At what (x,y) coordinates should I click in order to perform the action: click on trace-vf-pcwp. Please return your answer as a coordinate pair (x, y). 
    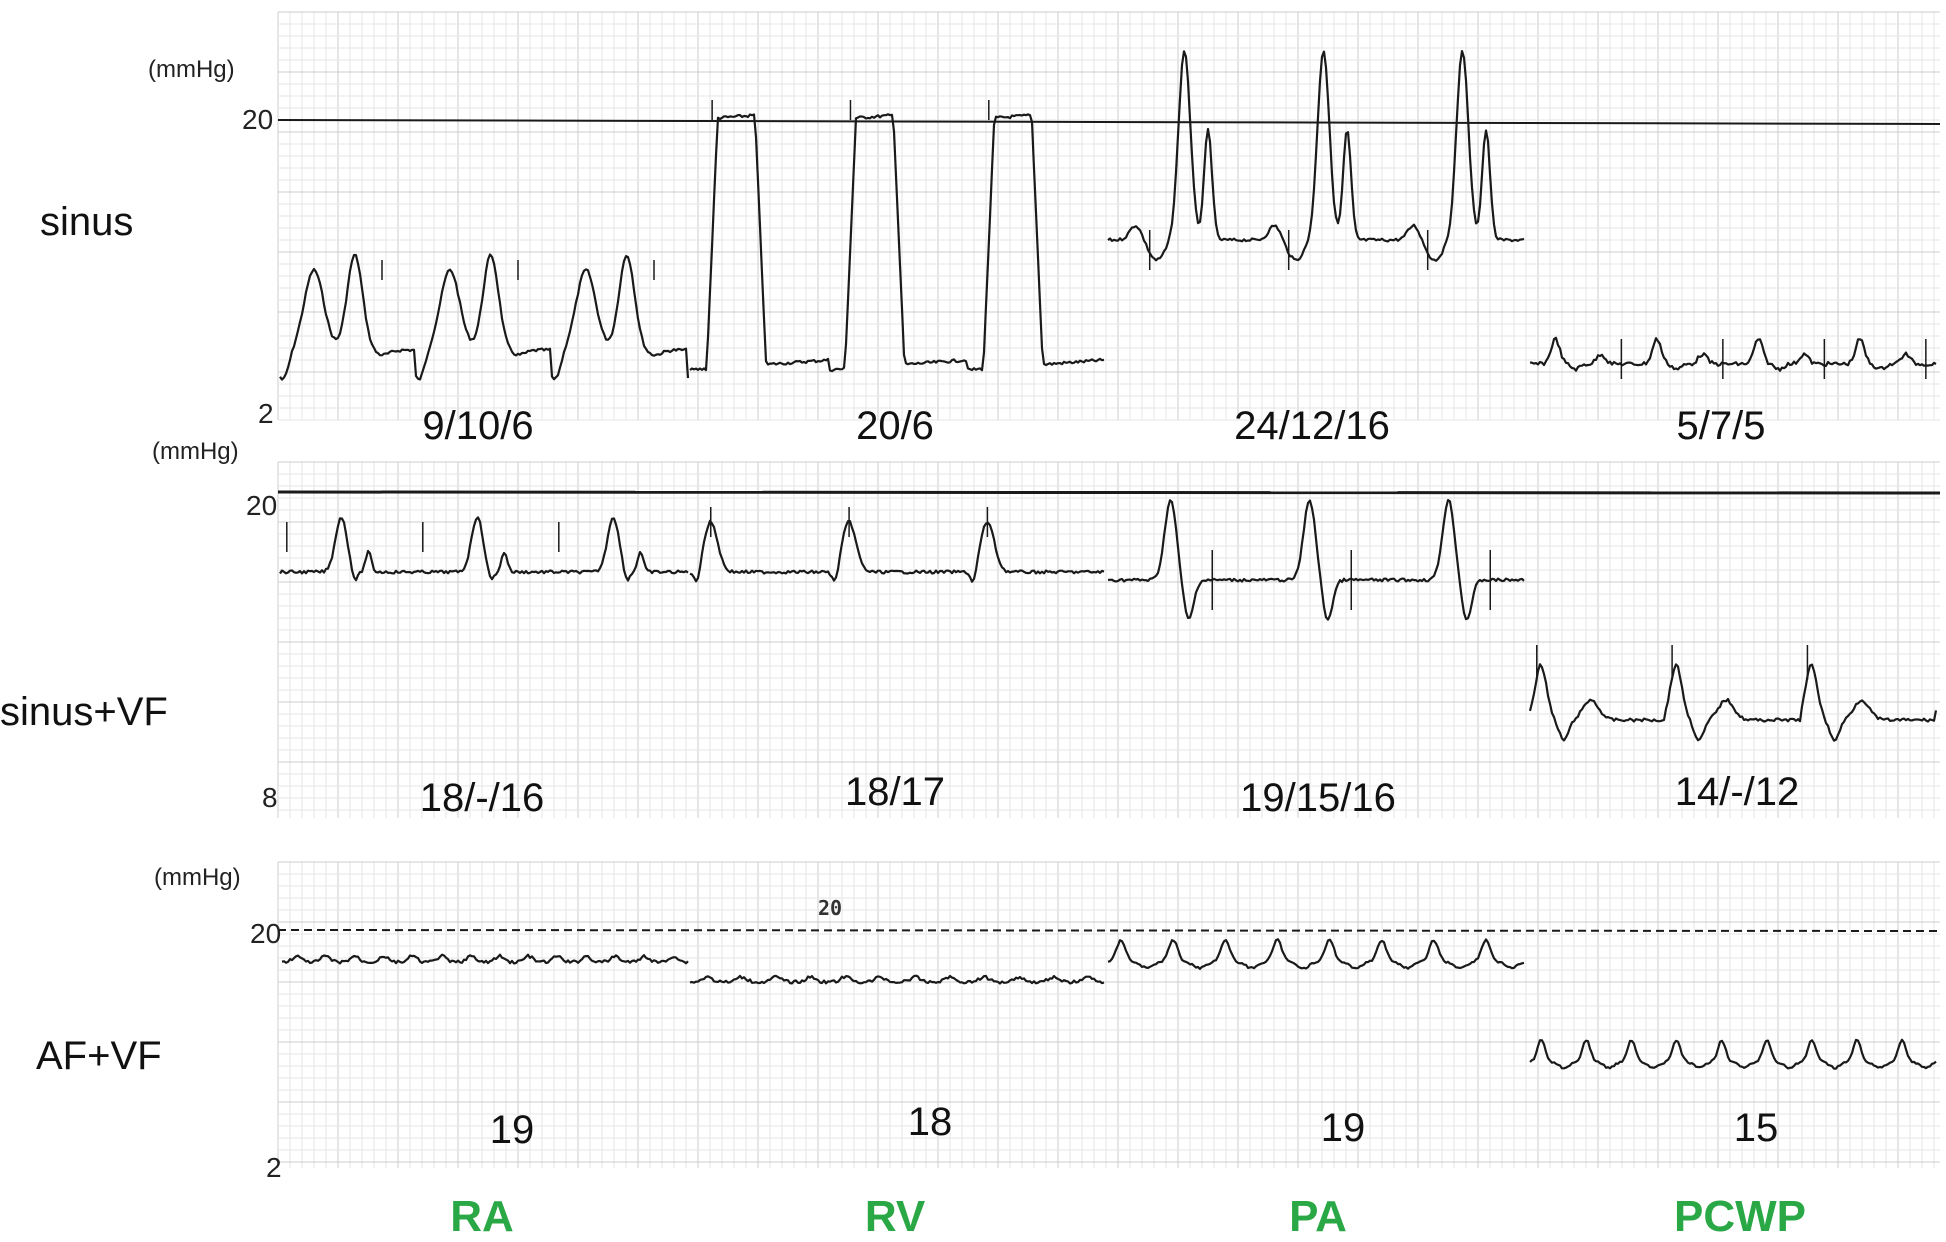
    Looking at the image, I should click on (1733, 702).